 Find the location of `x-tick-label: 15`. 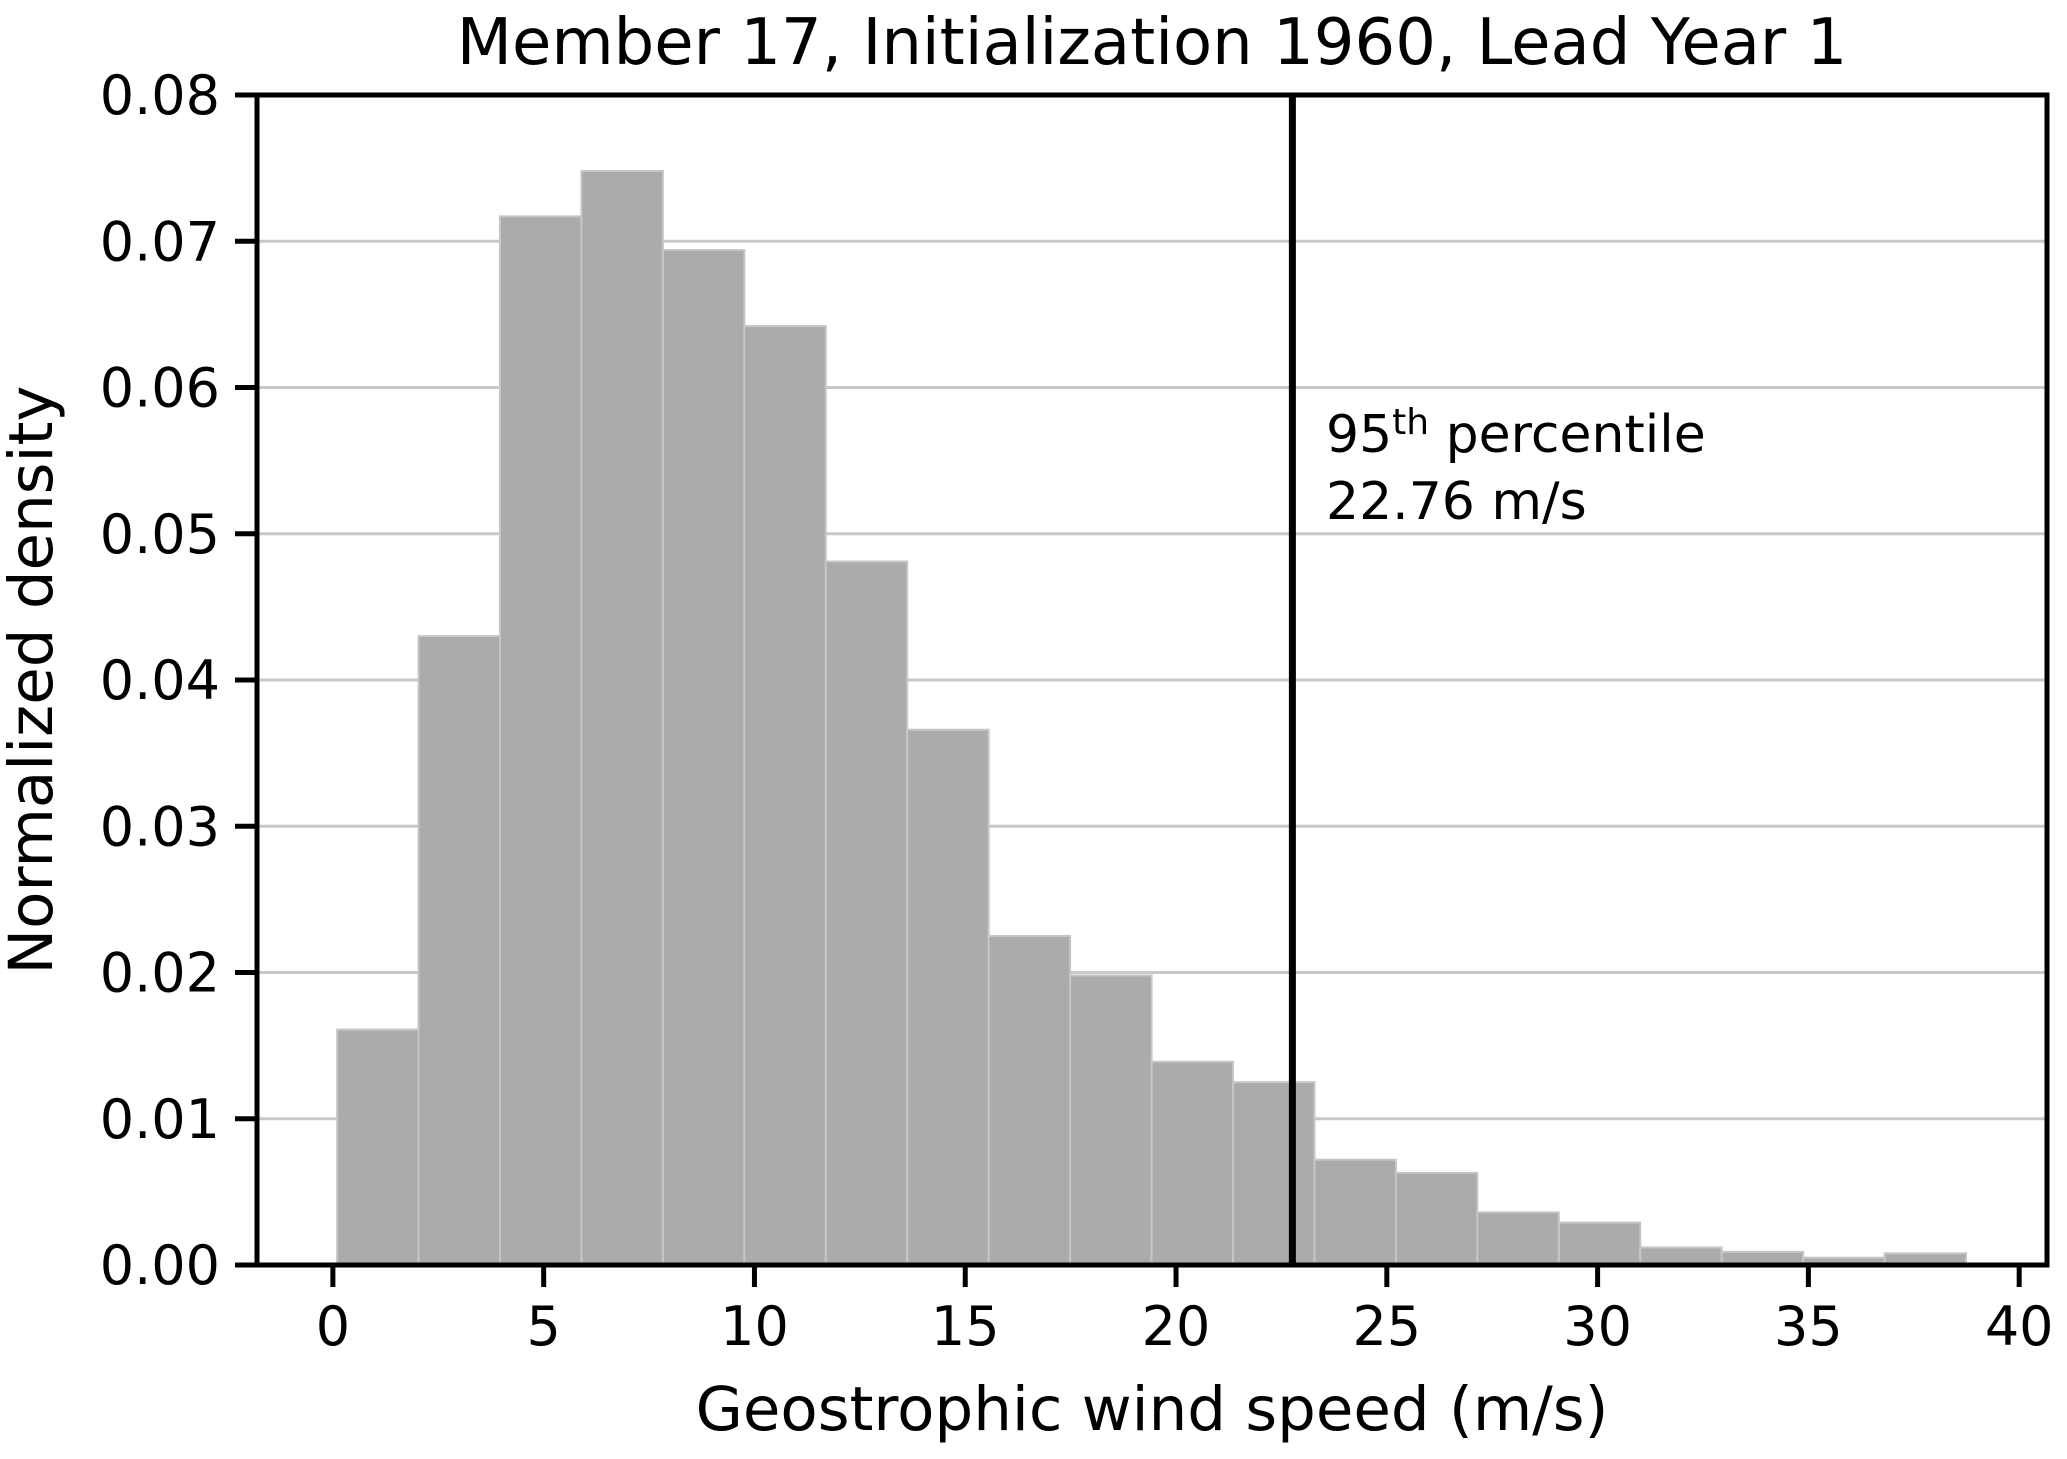

x-tick-label: 15 is located at coordinates (965, 1326).